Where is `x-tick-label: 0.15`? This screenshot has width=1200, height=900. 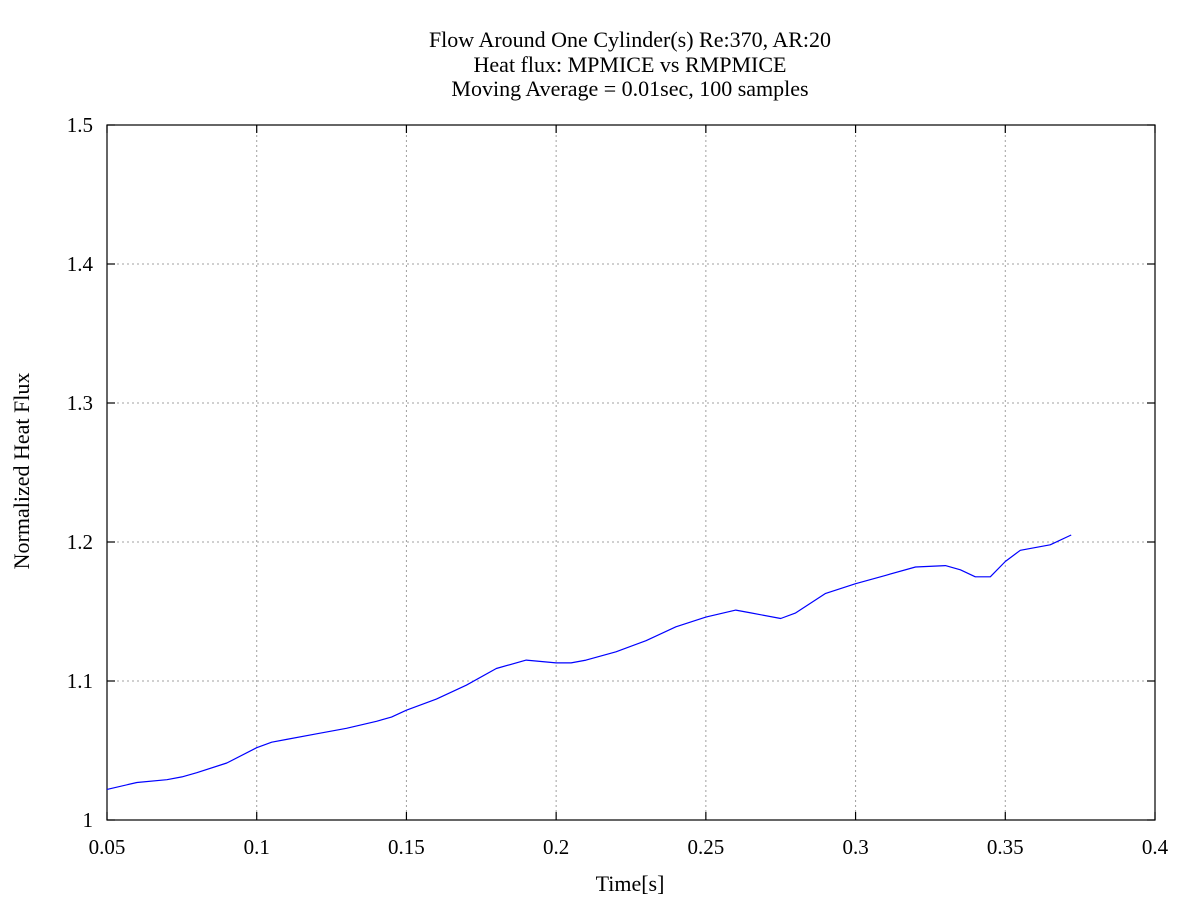 x-tick-label: 0.15 is located at coordinates (406, 847).